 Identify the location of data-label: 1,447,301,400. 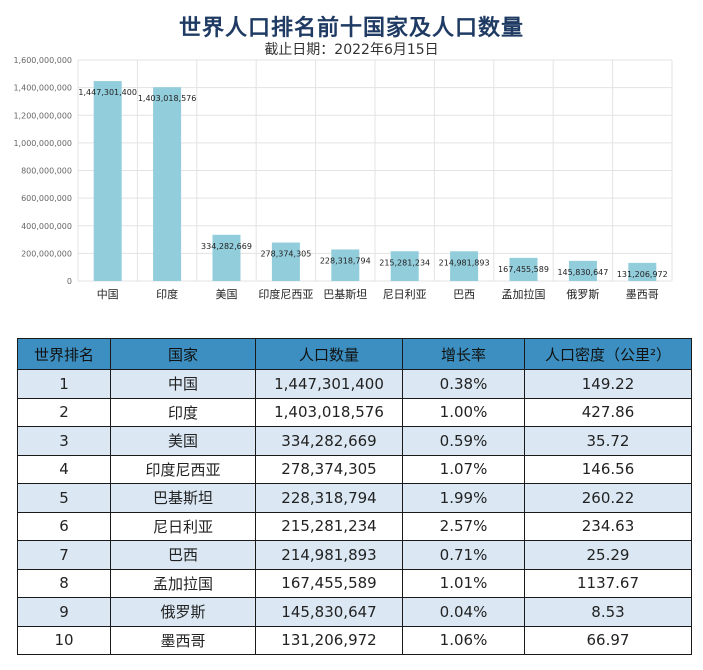
(107, 92).